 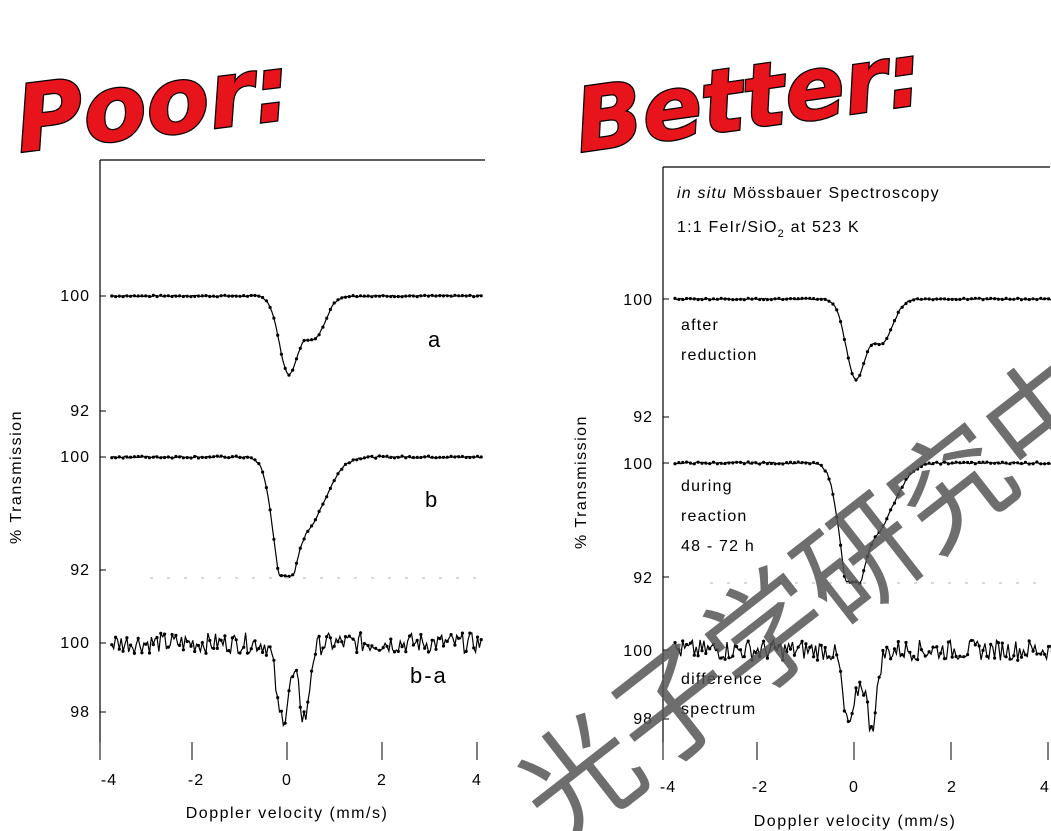 I want to click on left-label-b: b, so click(x=432, y=499).